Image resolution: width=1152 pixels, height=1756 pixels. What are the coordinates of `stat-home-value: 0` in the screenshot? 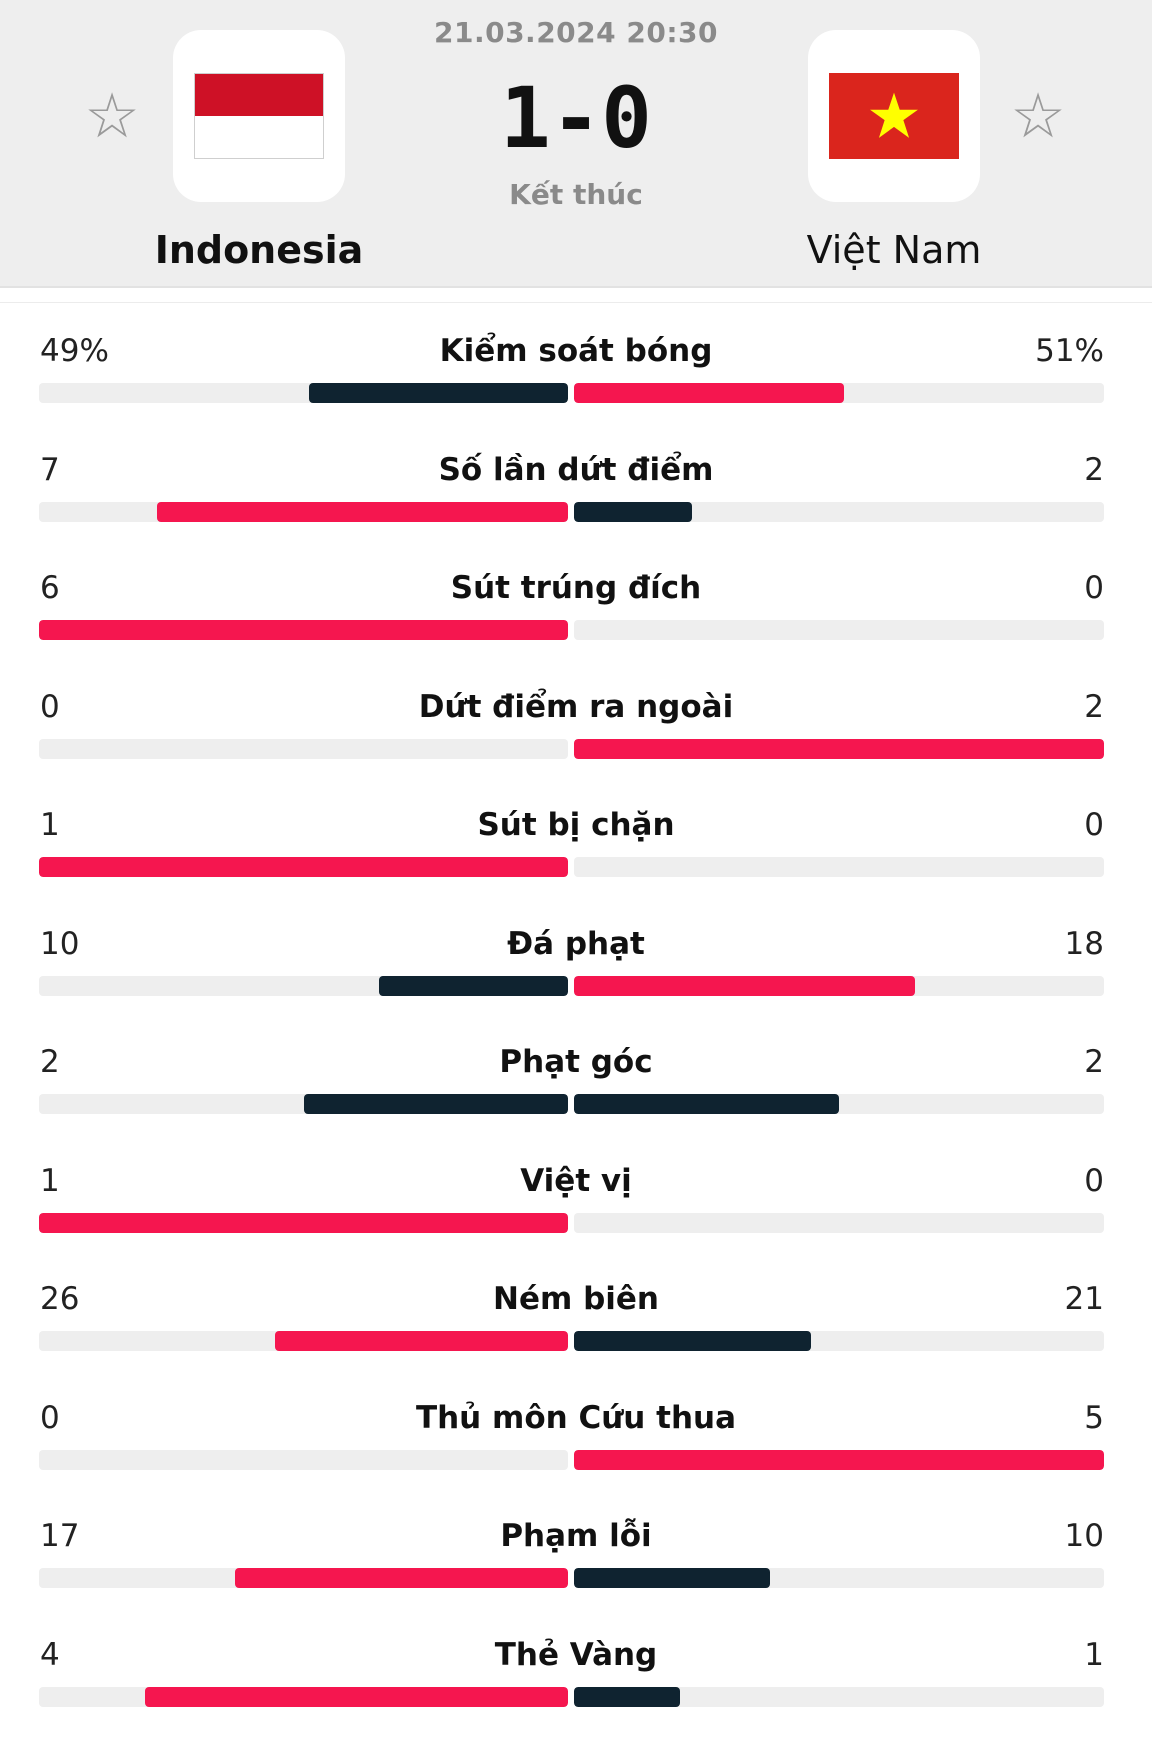 It's located at (50, 706).